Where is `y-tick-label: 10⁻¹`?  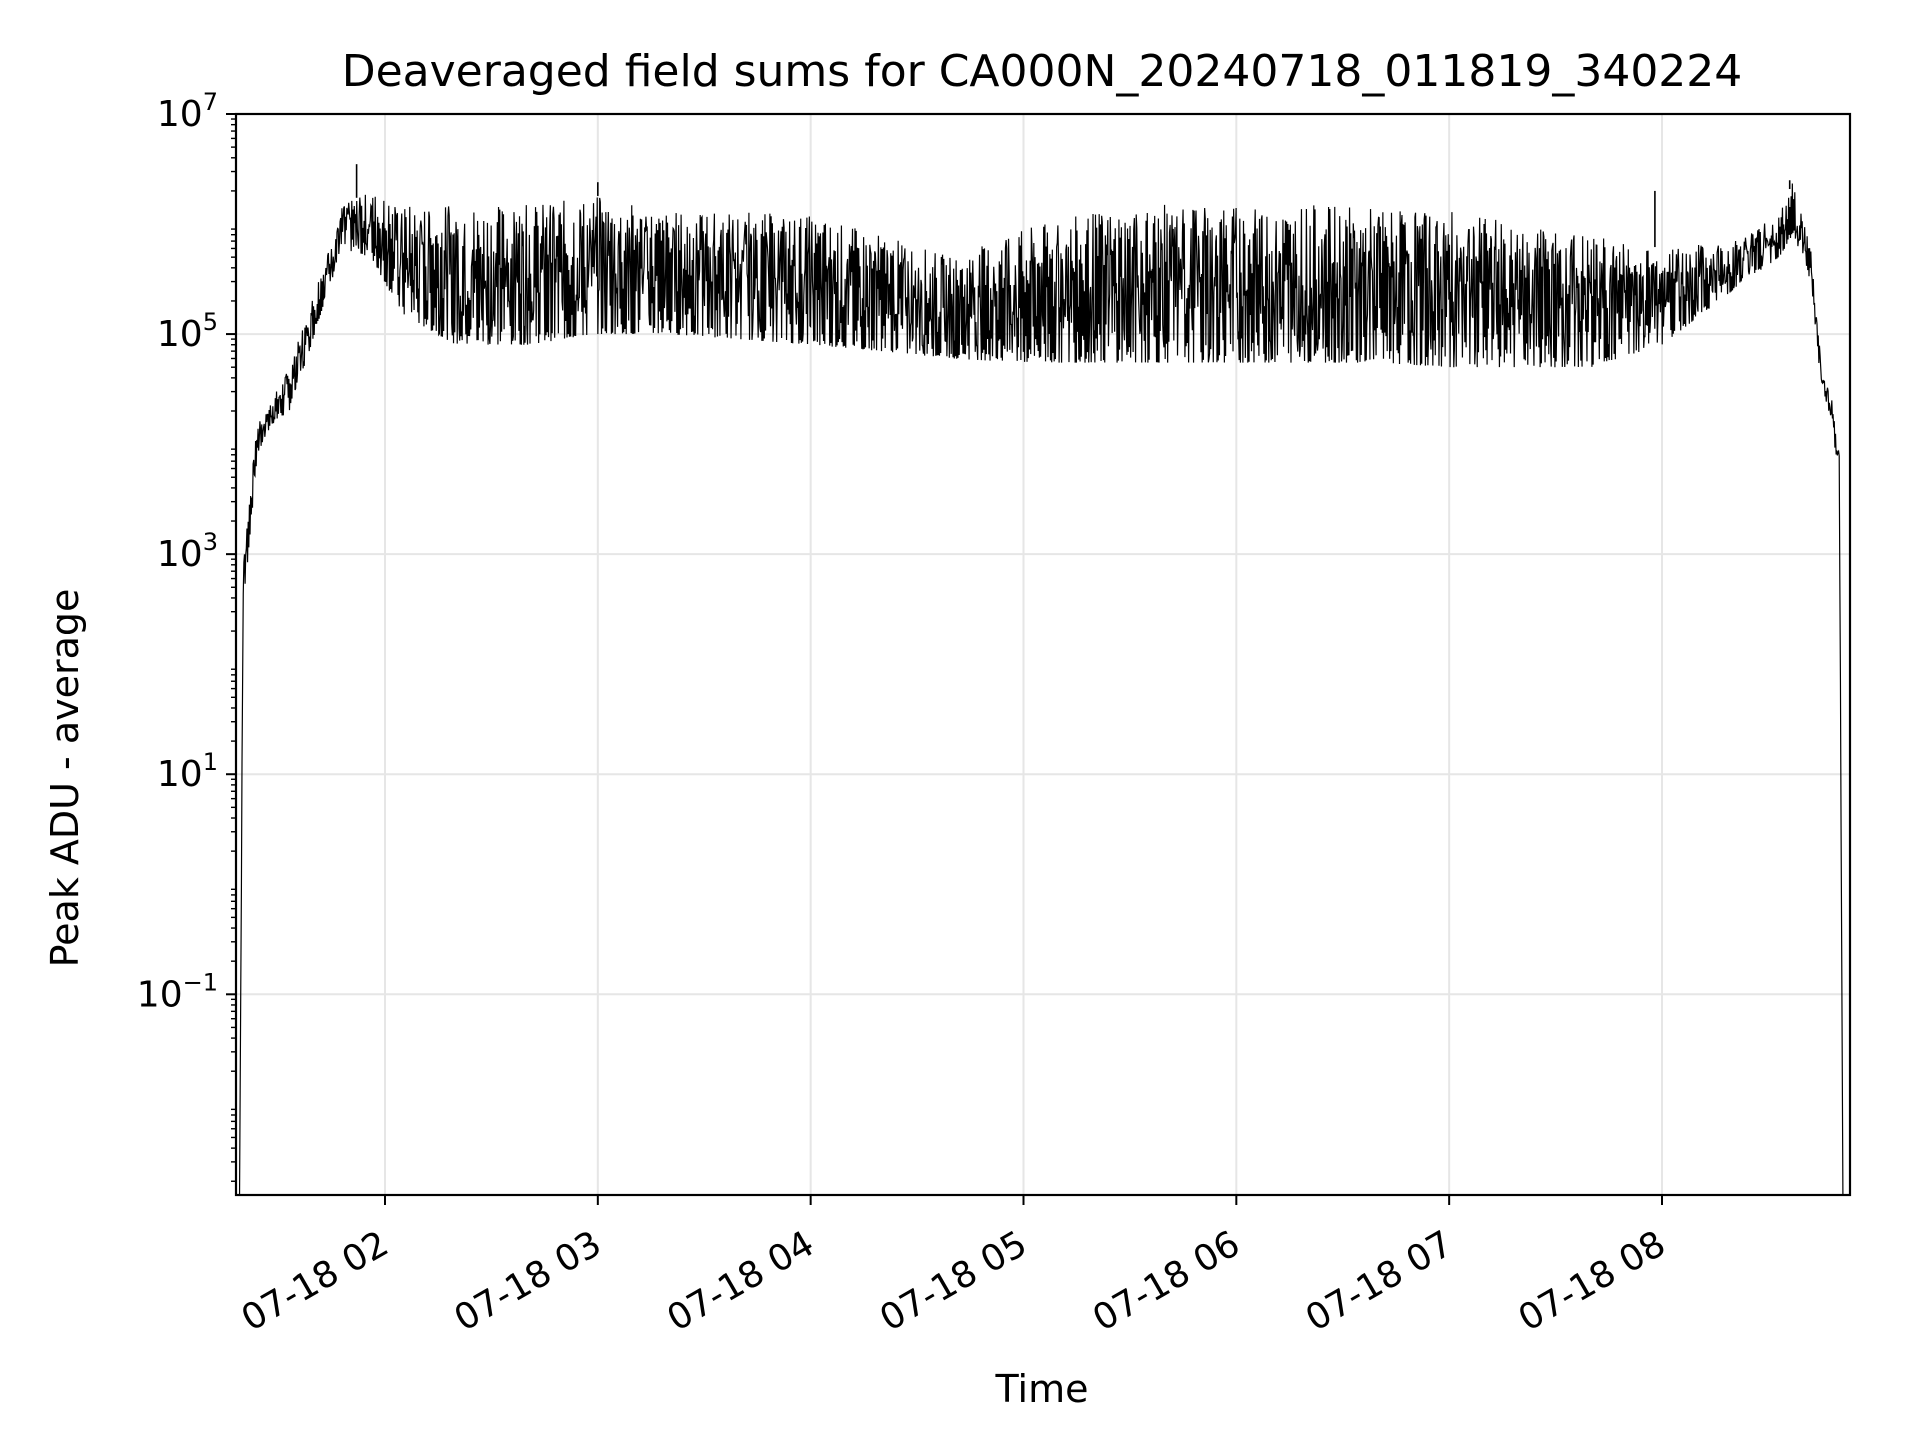
y-tick-label: 10⁻¹ is located at coordinates (177, 991).